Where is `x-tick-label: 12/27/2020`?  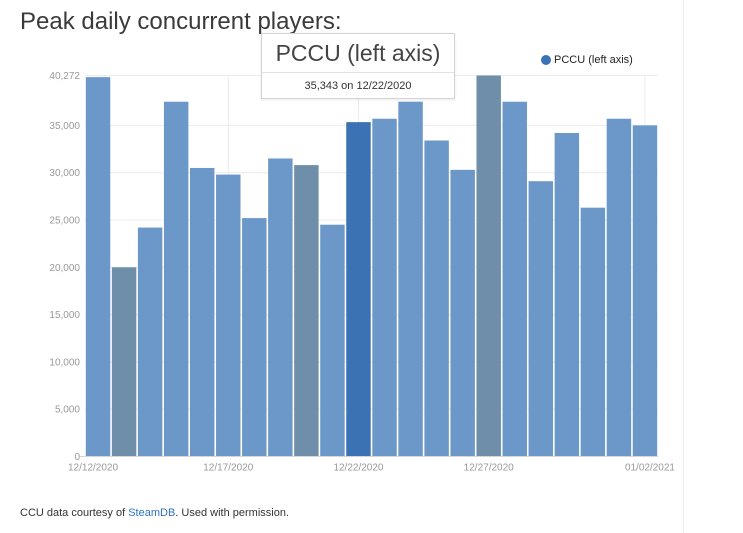 x-tick-label: 12/27/2020 is located at coordinates (489, 468).